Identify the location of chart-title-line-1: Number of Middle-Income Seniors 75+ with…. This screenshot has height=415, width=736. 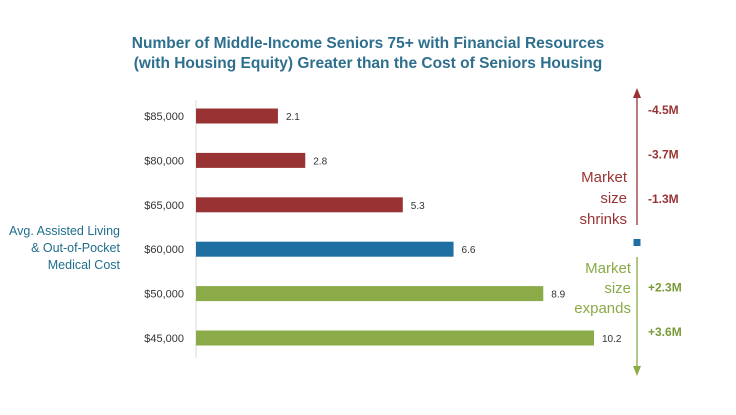
(368, 43).